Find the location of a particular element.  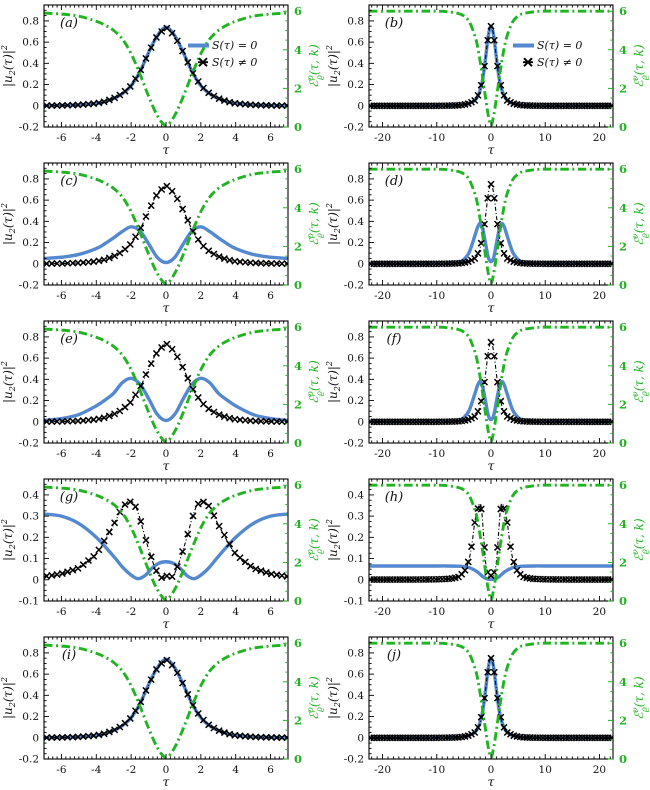

green-energy-curve is located at coordinates (166, 543).